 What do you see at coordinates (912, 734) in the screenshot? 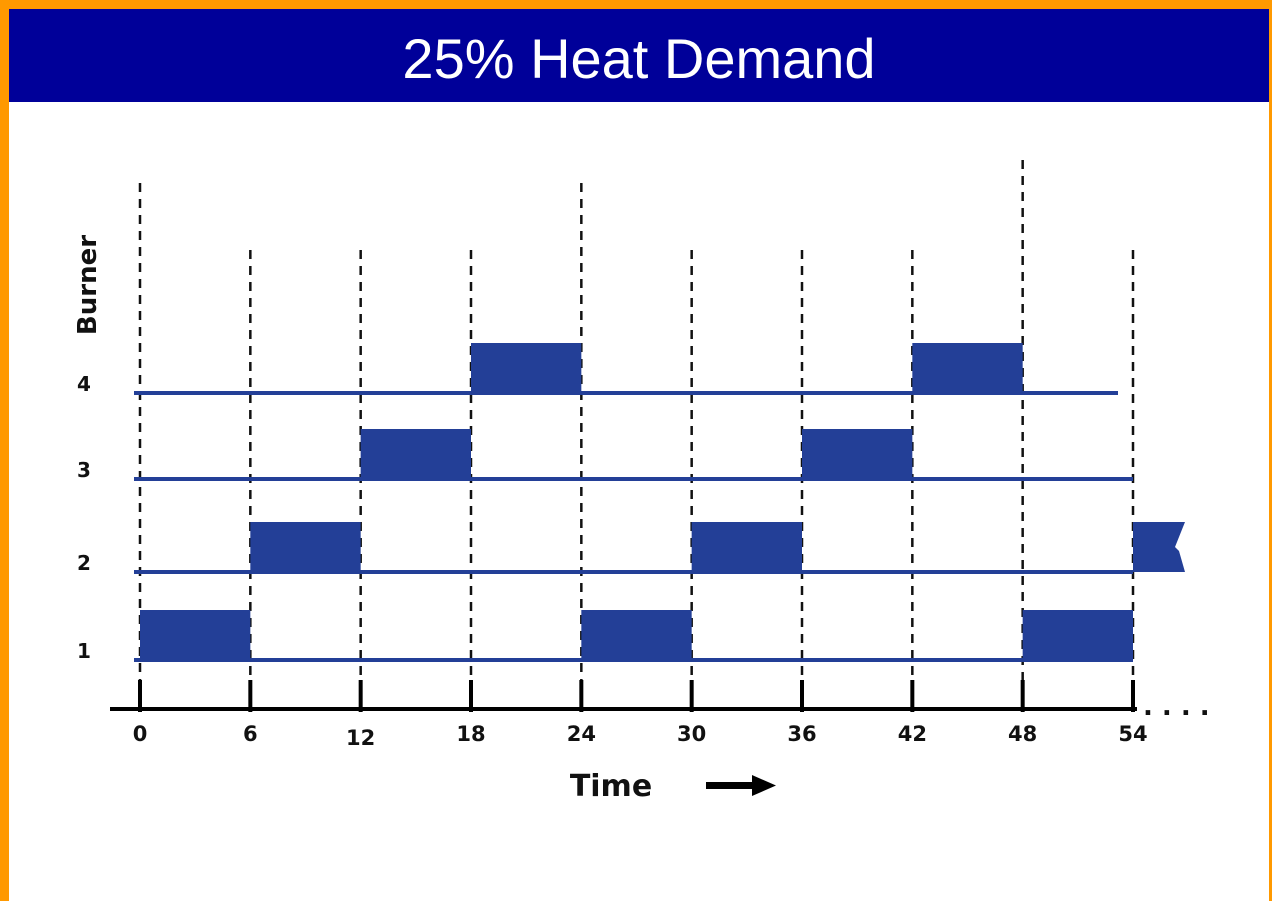
I see `x-tick-label-42: 42` at bounding box center [912, 734].